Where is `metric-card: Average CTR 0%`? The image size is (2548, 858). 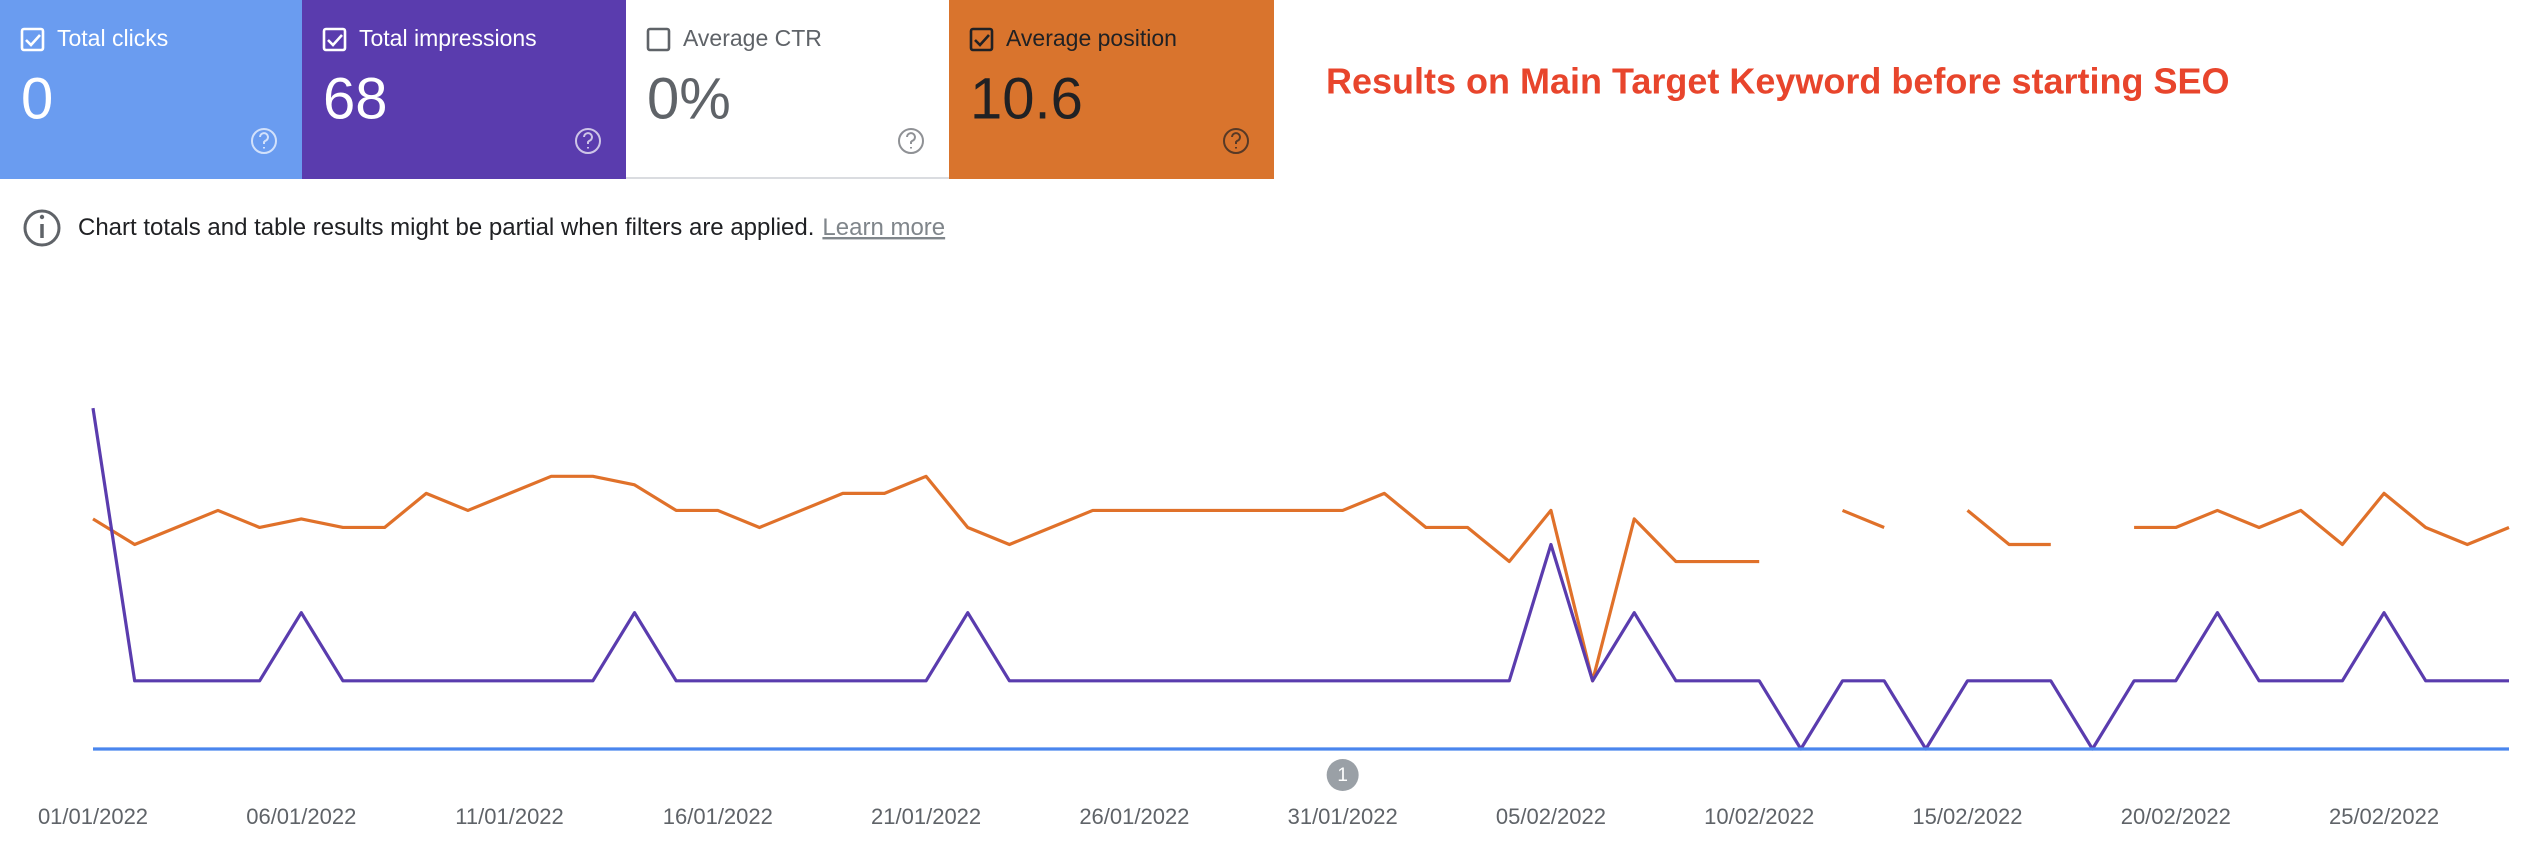
metric-card: Average CTR 0% is located at coordinates (787, 89).